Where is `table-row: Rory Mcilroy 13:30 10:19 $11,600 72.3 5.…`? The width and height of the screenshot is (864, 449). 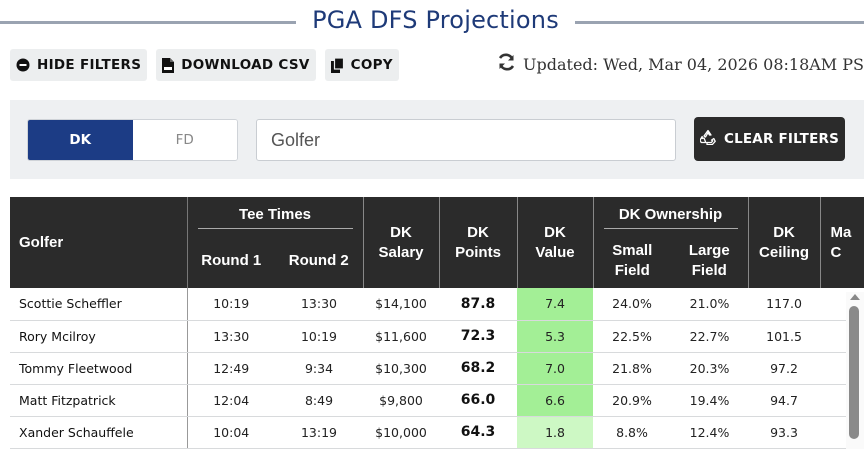 table-row: Rory Mcilroy 13:30 10:19 $11,600 72.3 5.… is located at coordinates (437, 336).